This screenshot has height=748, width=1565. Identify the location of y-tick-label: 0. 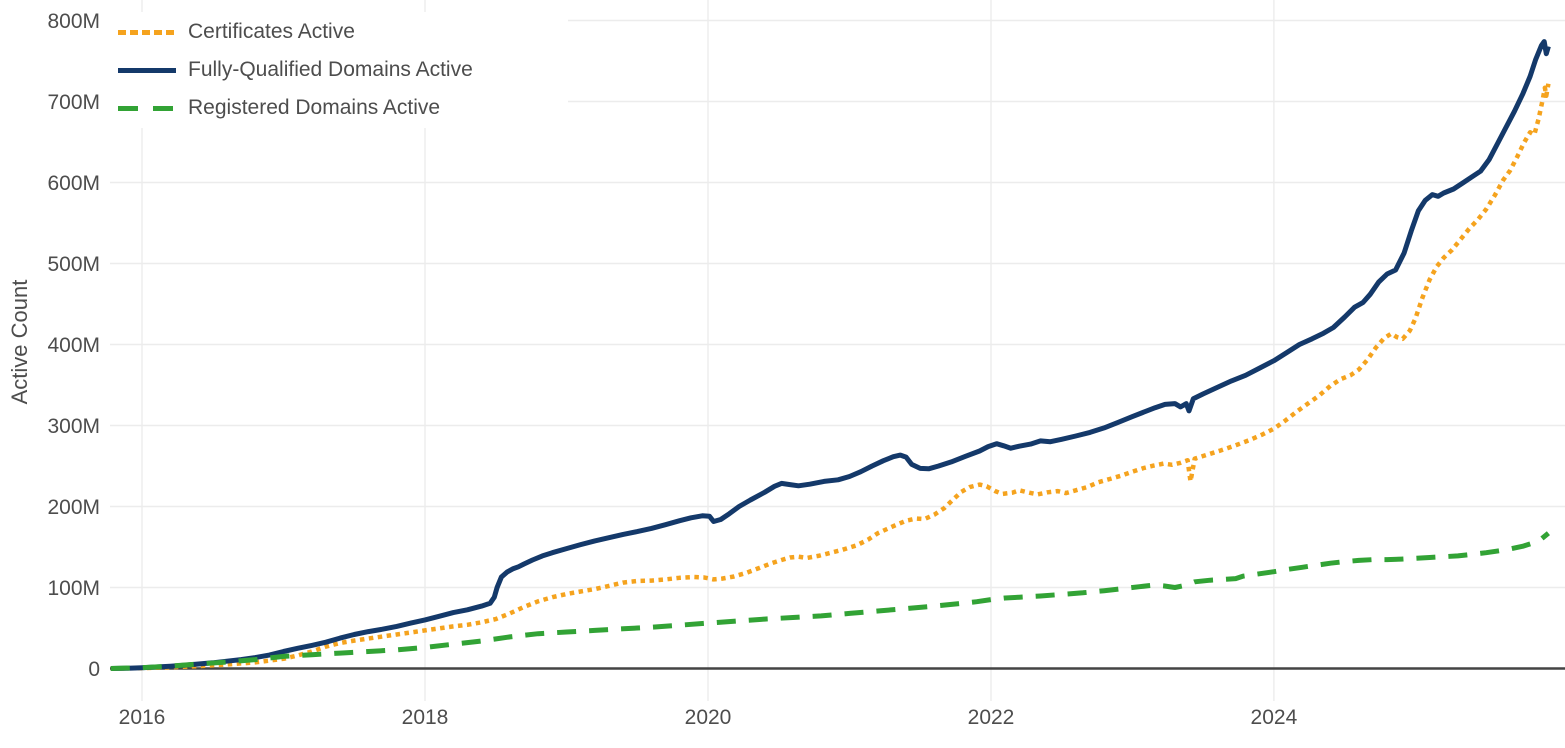
(94, 669).